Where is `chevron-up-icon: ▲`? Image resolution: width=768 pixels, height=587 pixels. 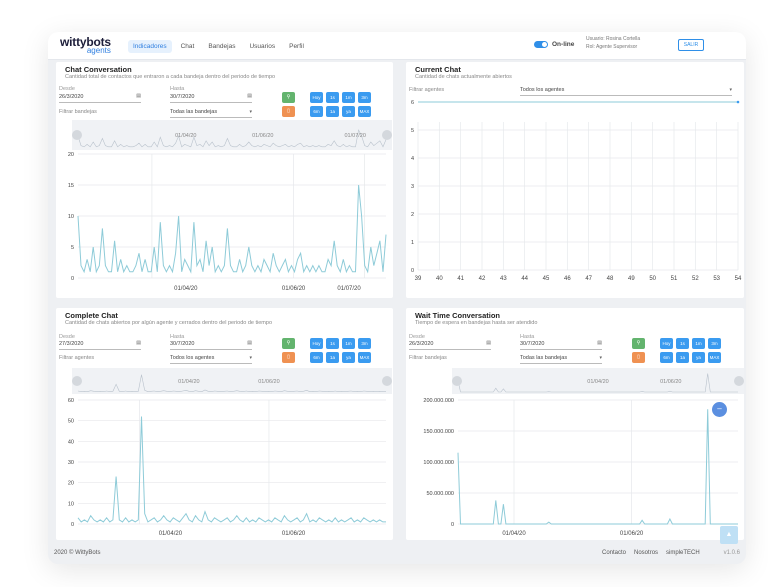
chevron-up-icon: ▲ is located at coordinates (729, 534).